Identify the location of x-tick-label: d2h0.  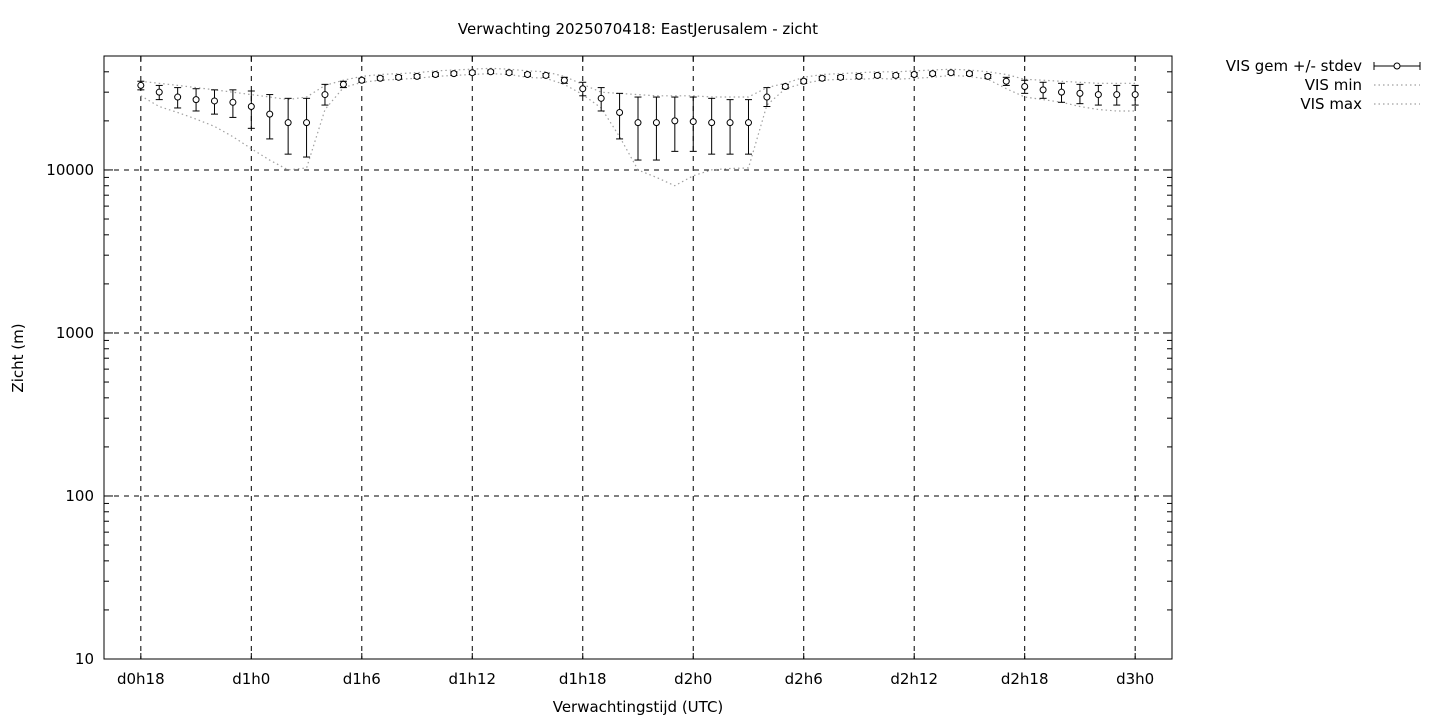
(693, 679).